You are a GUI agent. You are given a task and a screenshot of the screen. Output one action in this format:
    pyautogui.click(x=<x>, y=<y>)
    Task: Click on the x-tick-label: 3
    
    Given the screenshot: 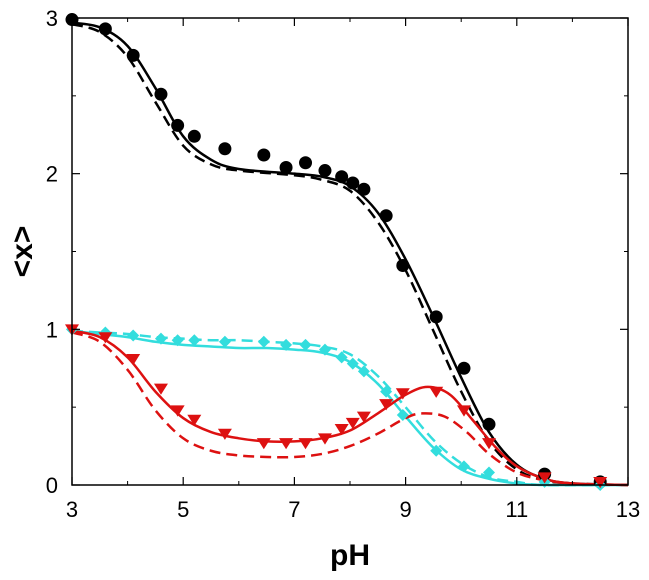 What is the action you would take?
    pyautogui.click(x=72, y=509)
    